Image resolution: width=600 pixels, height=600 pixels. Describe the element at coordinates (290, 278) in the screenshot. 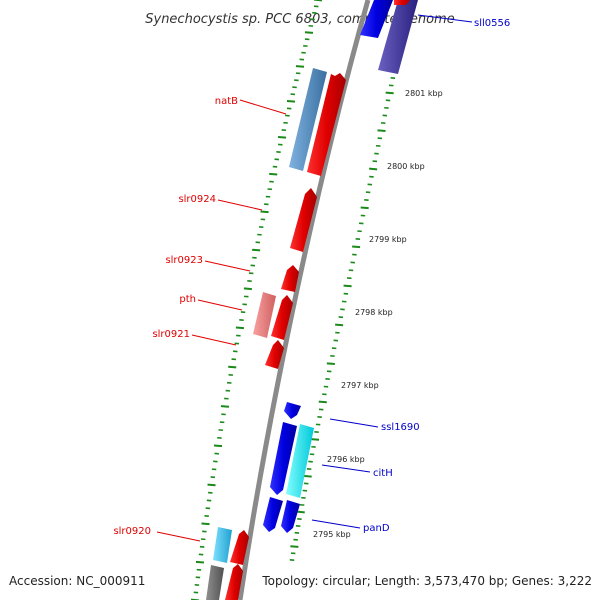

I see `gene-slr0923` at that location.